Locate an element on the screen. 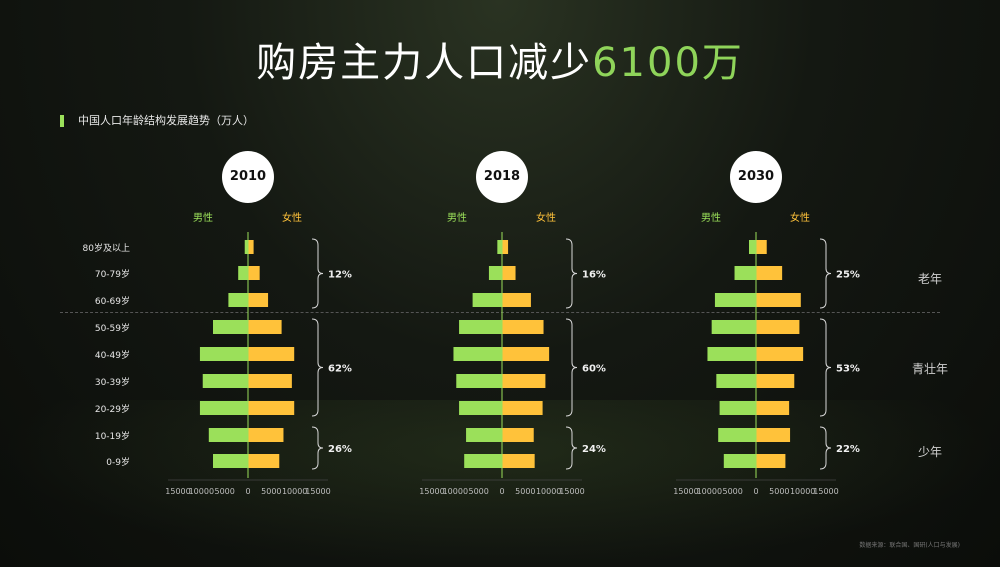 This screenshot has height=567, width=1000. group-percentage: 60% is located at coordinates (594, 369).